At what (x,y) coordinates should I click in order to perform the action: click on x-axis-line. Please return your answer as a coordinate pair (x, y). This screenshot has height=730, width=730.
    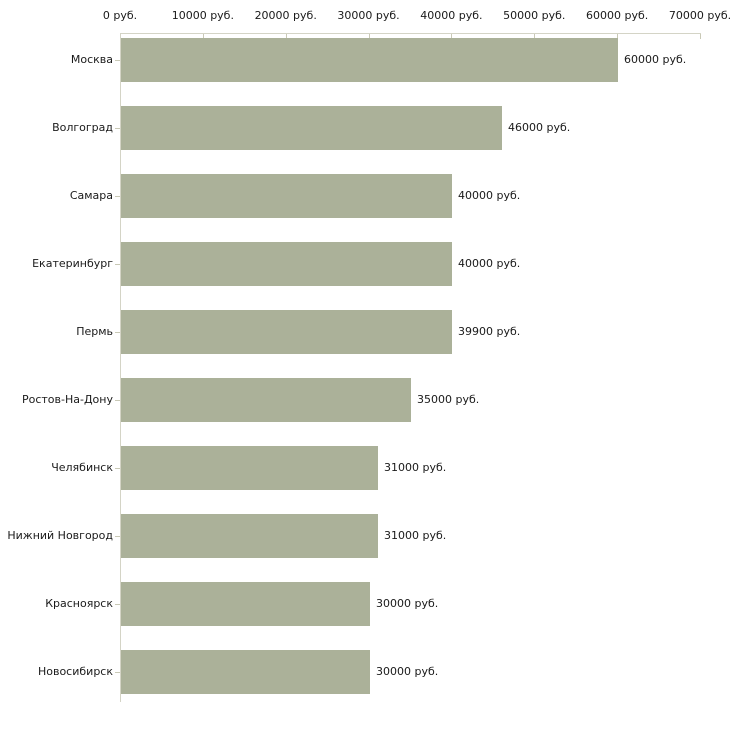
    Looking at the image, I should click on (410, 33).